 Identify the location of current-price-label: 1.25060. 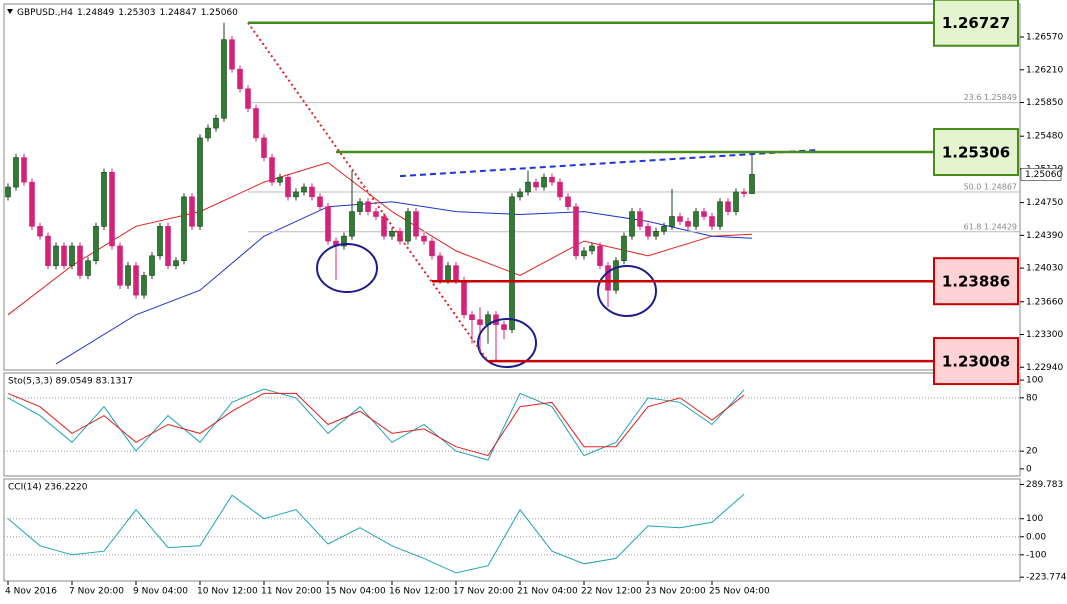
(1043, 175).